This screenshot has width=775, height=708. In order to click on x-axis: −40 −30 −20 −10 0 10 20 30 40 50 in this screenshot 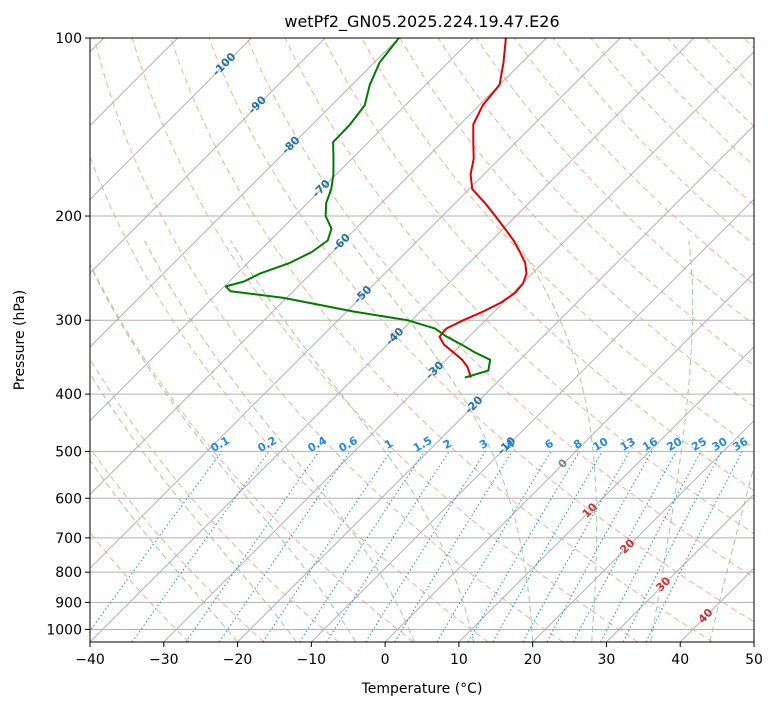, I will do `click(419, 655)`.